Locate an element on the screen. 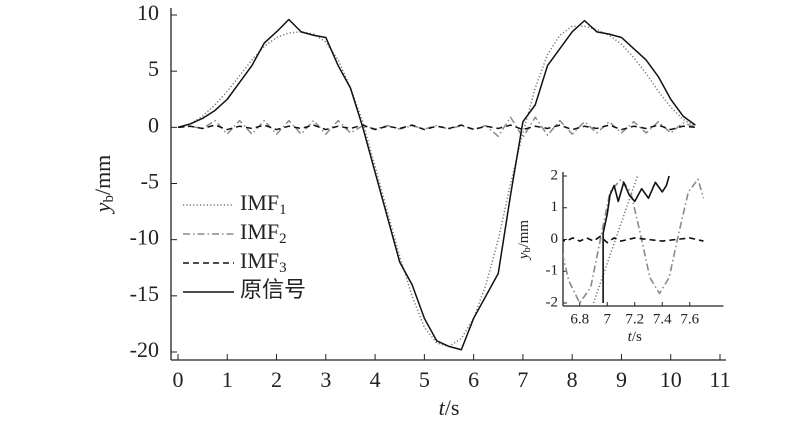 The image size is (800, 431). x-tick-label: 11 is located at coordinates (719, 379).